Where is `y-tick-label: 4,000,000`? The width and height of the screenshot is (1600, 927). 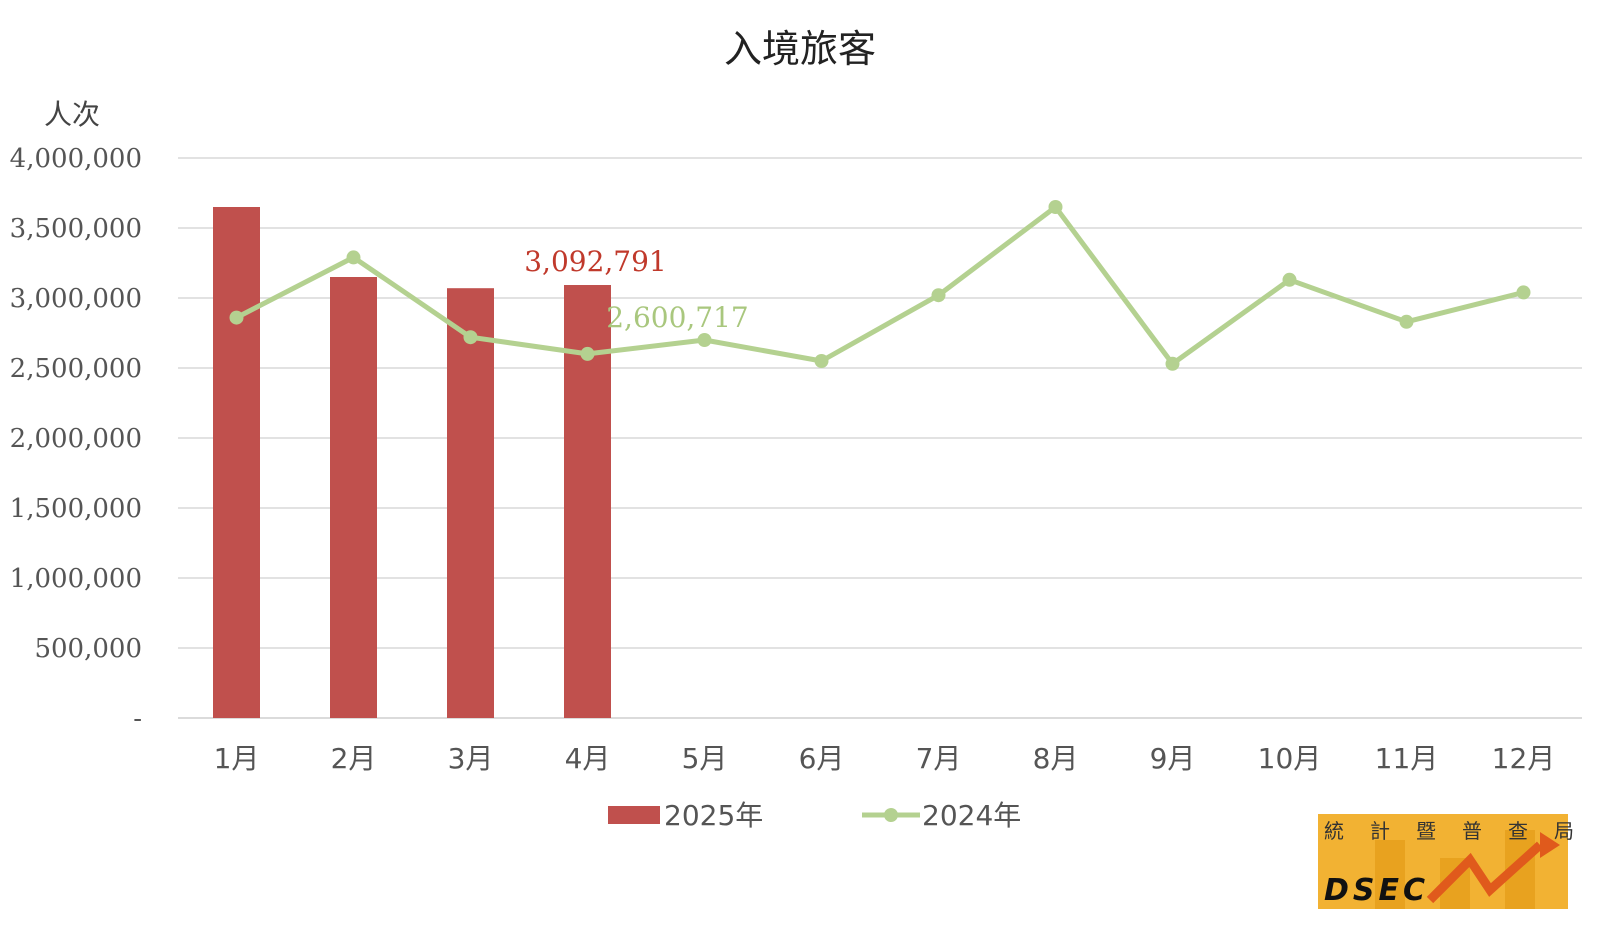 y-tick-label: 4,000,000 is located at coordinates (76, 159).